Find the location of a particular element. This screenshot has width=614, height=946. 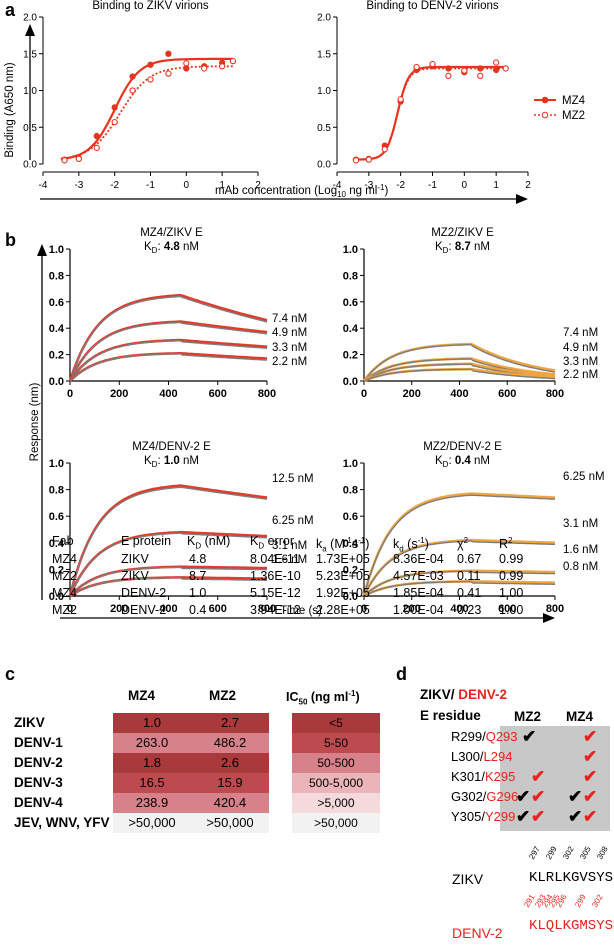

b4-x-tick-label: 200 is located at coordinates (412, 609).